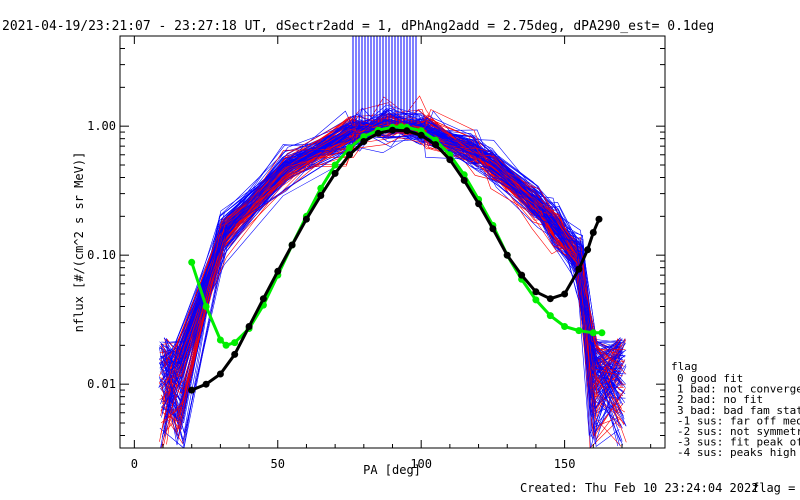  I want to click on legend-entry: -1 sus: far off medic, so click(738, 420).